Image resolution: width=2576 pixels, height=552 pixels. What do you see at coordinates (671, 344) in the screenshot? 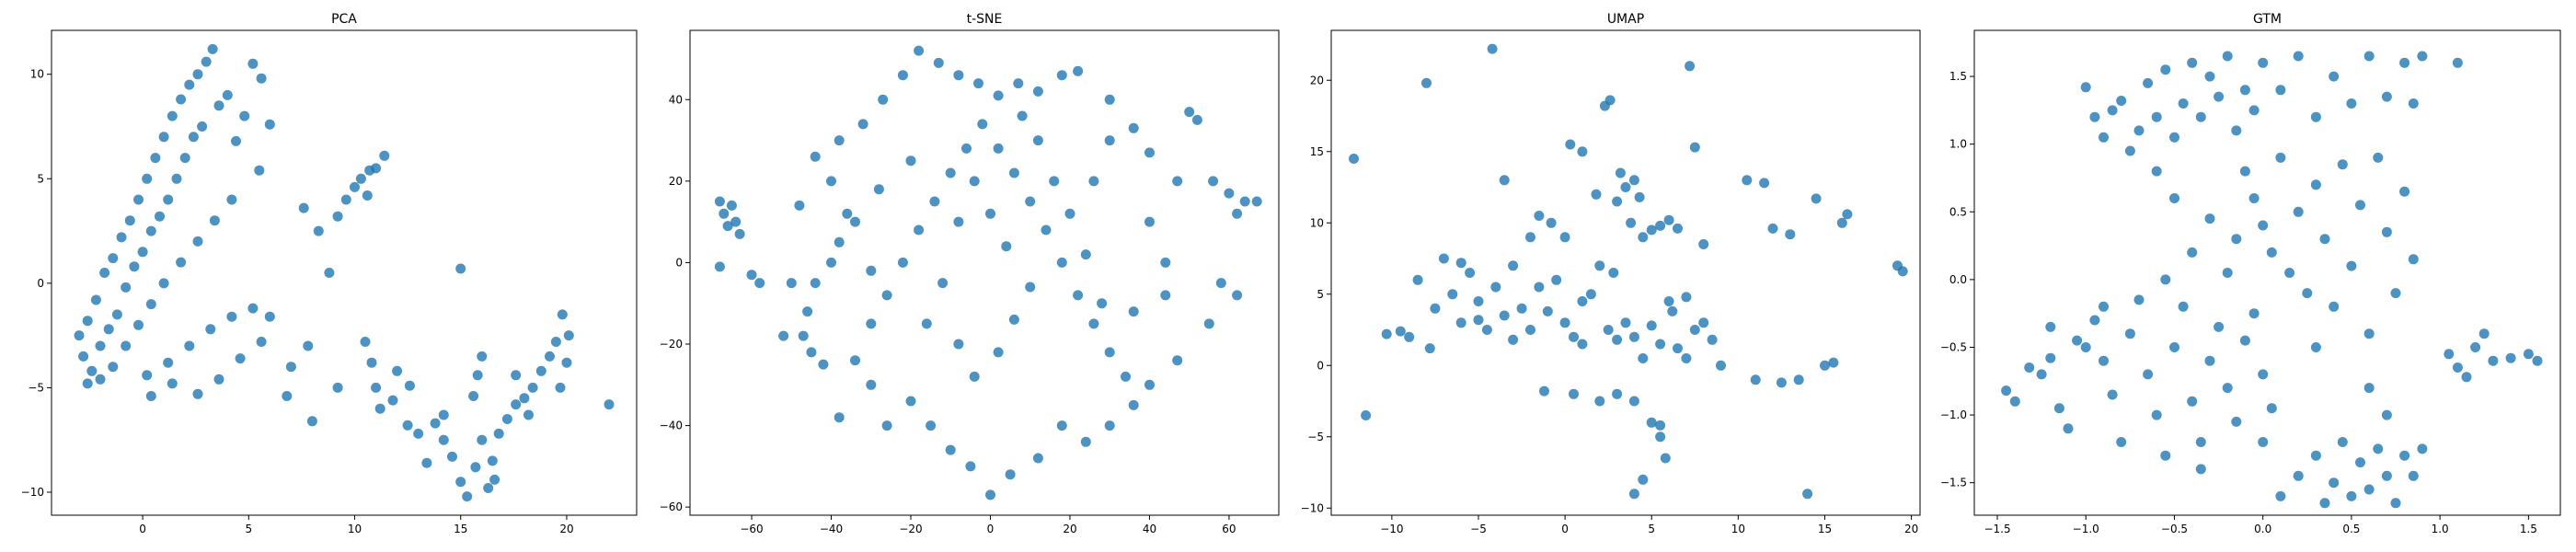
I see `y-tick-label: −20` at bounding box center [671, 344].